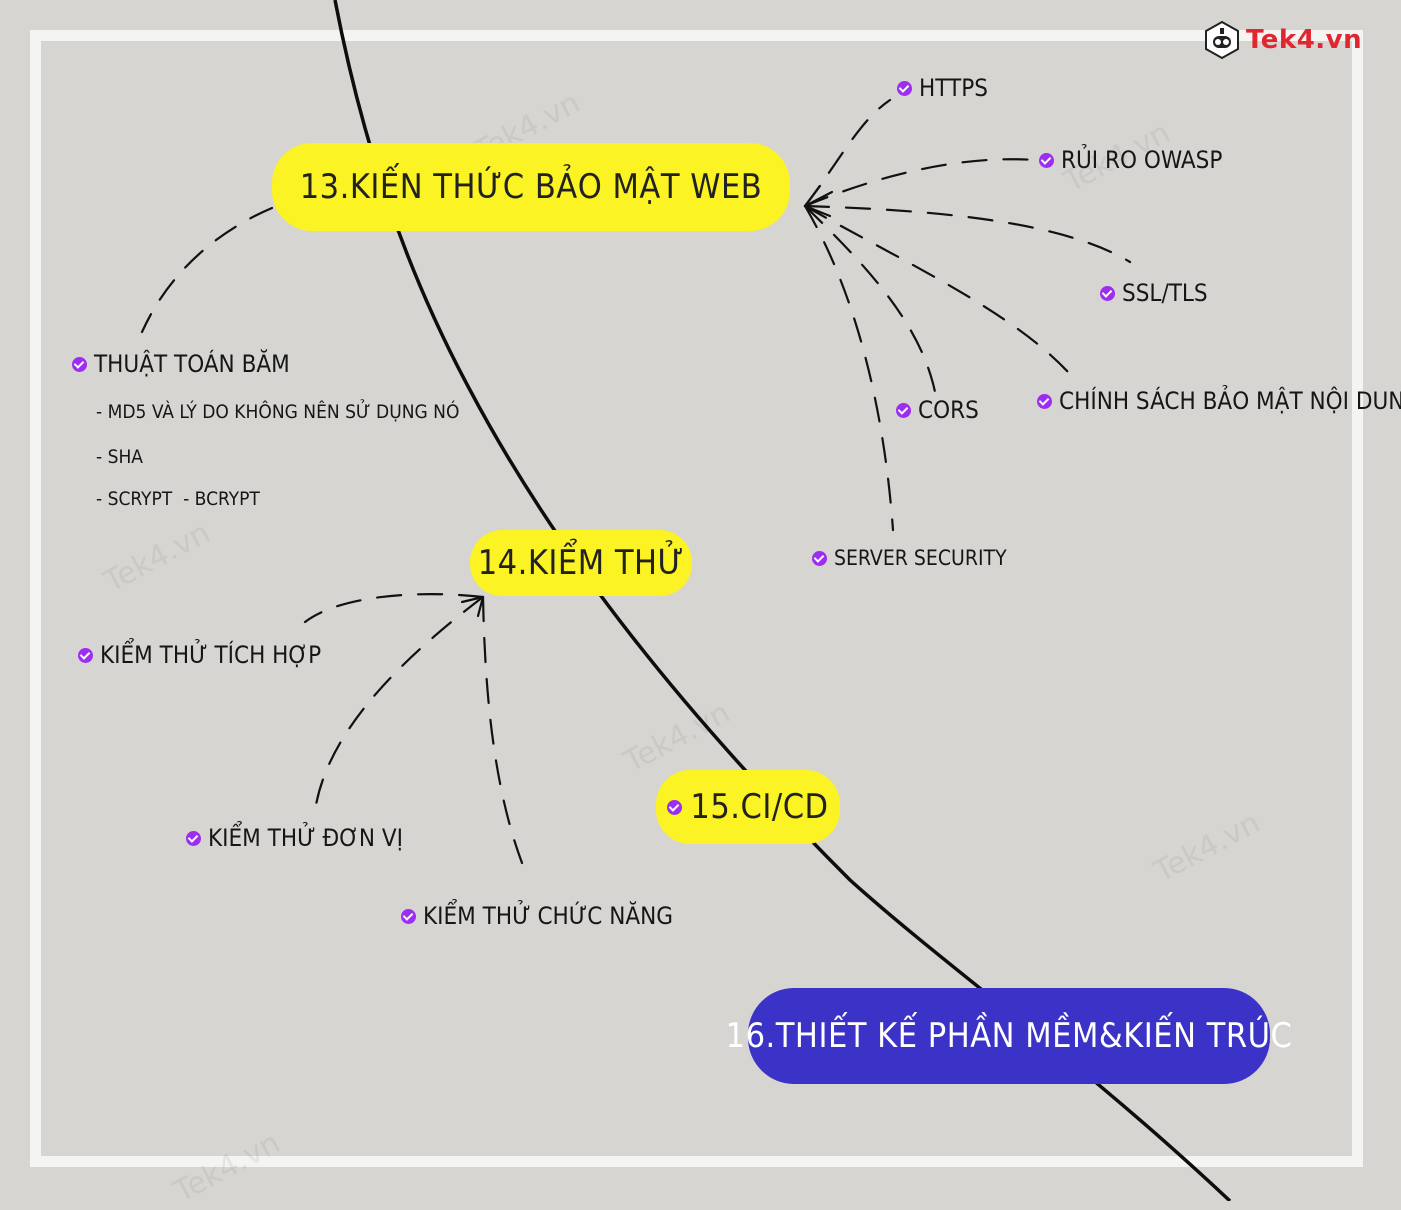  Describe the element at coordinates (1222, 40) in the screenshot. I see `robot-face-icon` at that location.